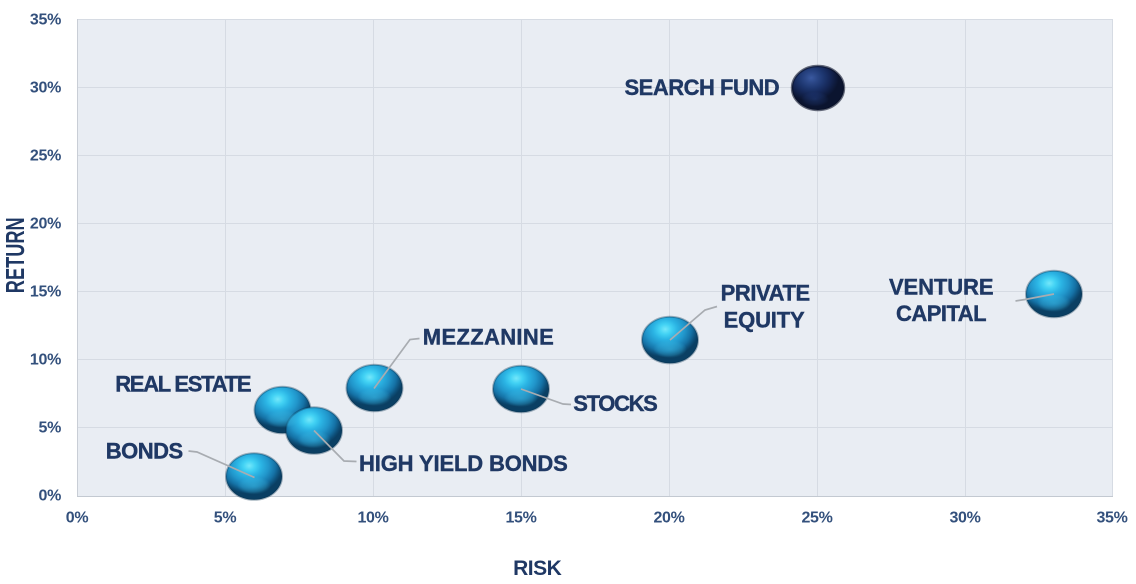  Describe the element at coordinates (537, 568) in the screenshot. I see `svg-text: RISK` at that location.